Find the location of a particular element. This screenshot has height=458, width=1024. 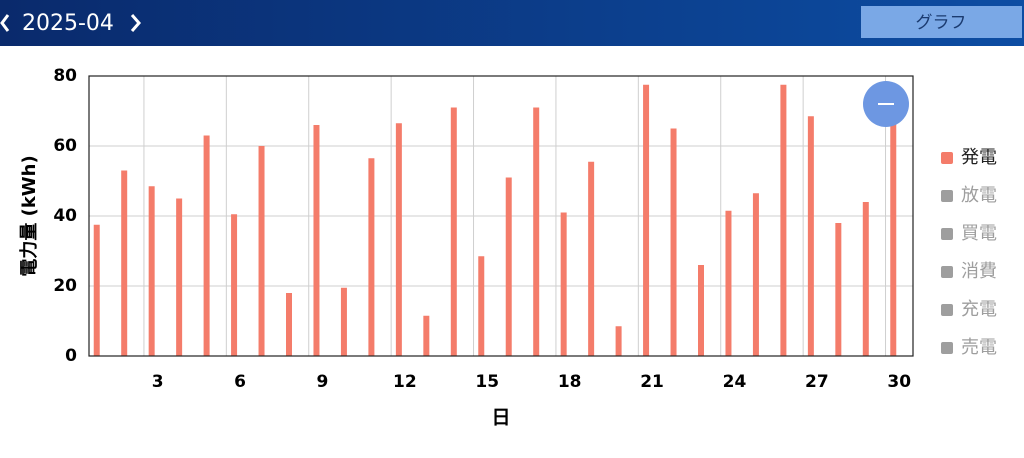

x-tick-label: 9 is located at coordinates (323, 382).